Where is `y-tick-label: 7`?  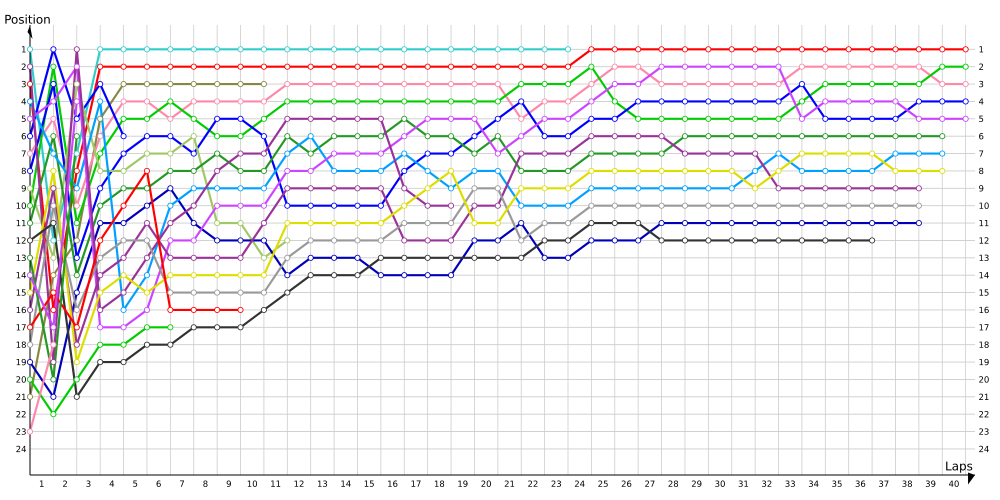 y-tick-label: 7 is located at coordinates (24, 153).